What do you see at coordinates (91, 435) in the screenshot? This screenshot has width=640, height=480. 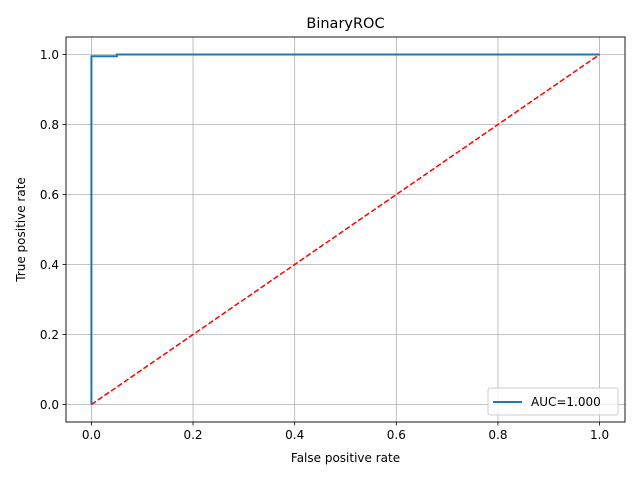 I see `x-tick-label: 0.0` at bounding box center [91, 435].